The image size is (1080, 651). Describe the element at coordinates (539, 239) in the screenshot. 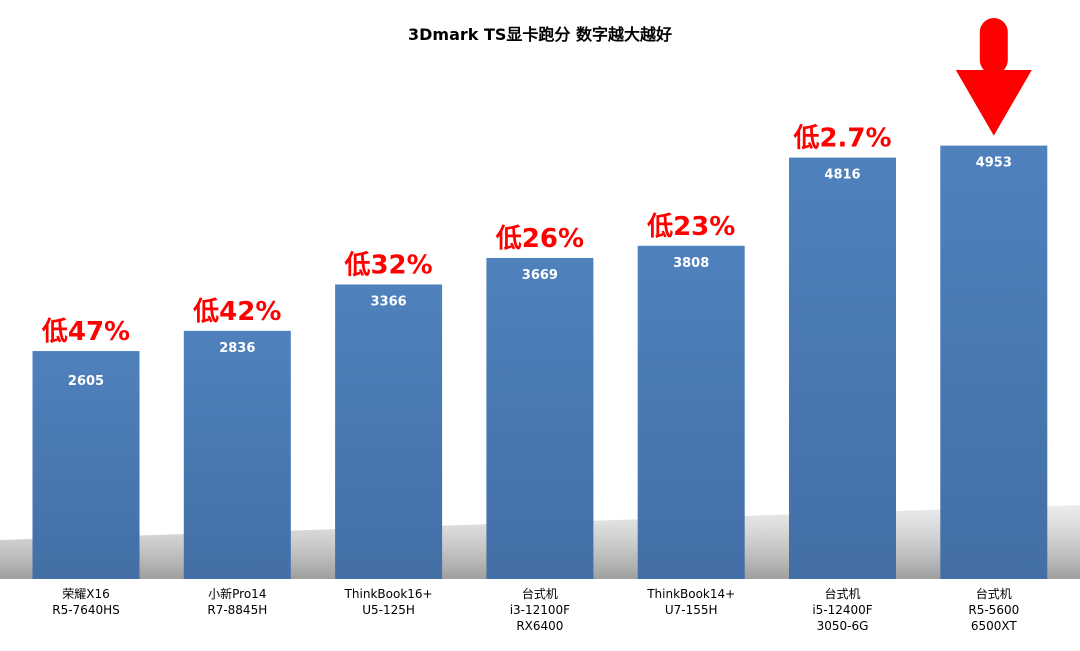

I see `difference-annotation: 低26%` at that location.